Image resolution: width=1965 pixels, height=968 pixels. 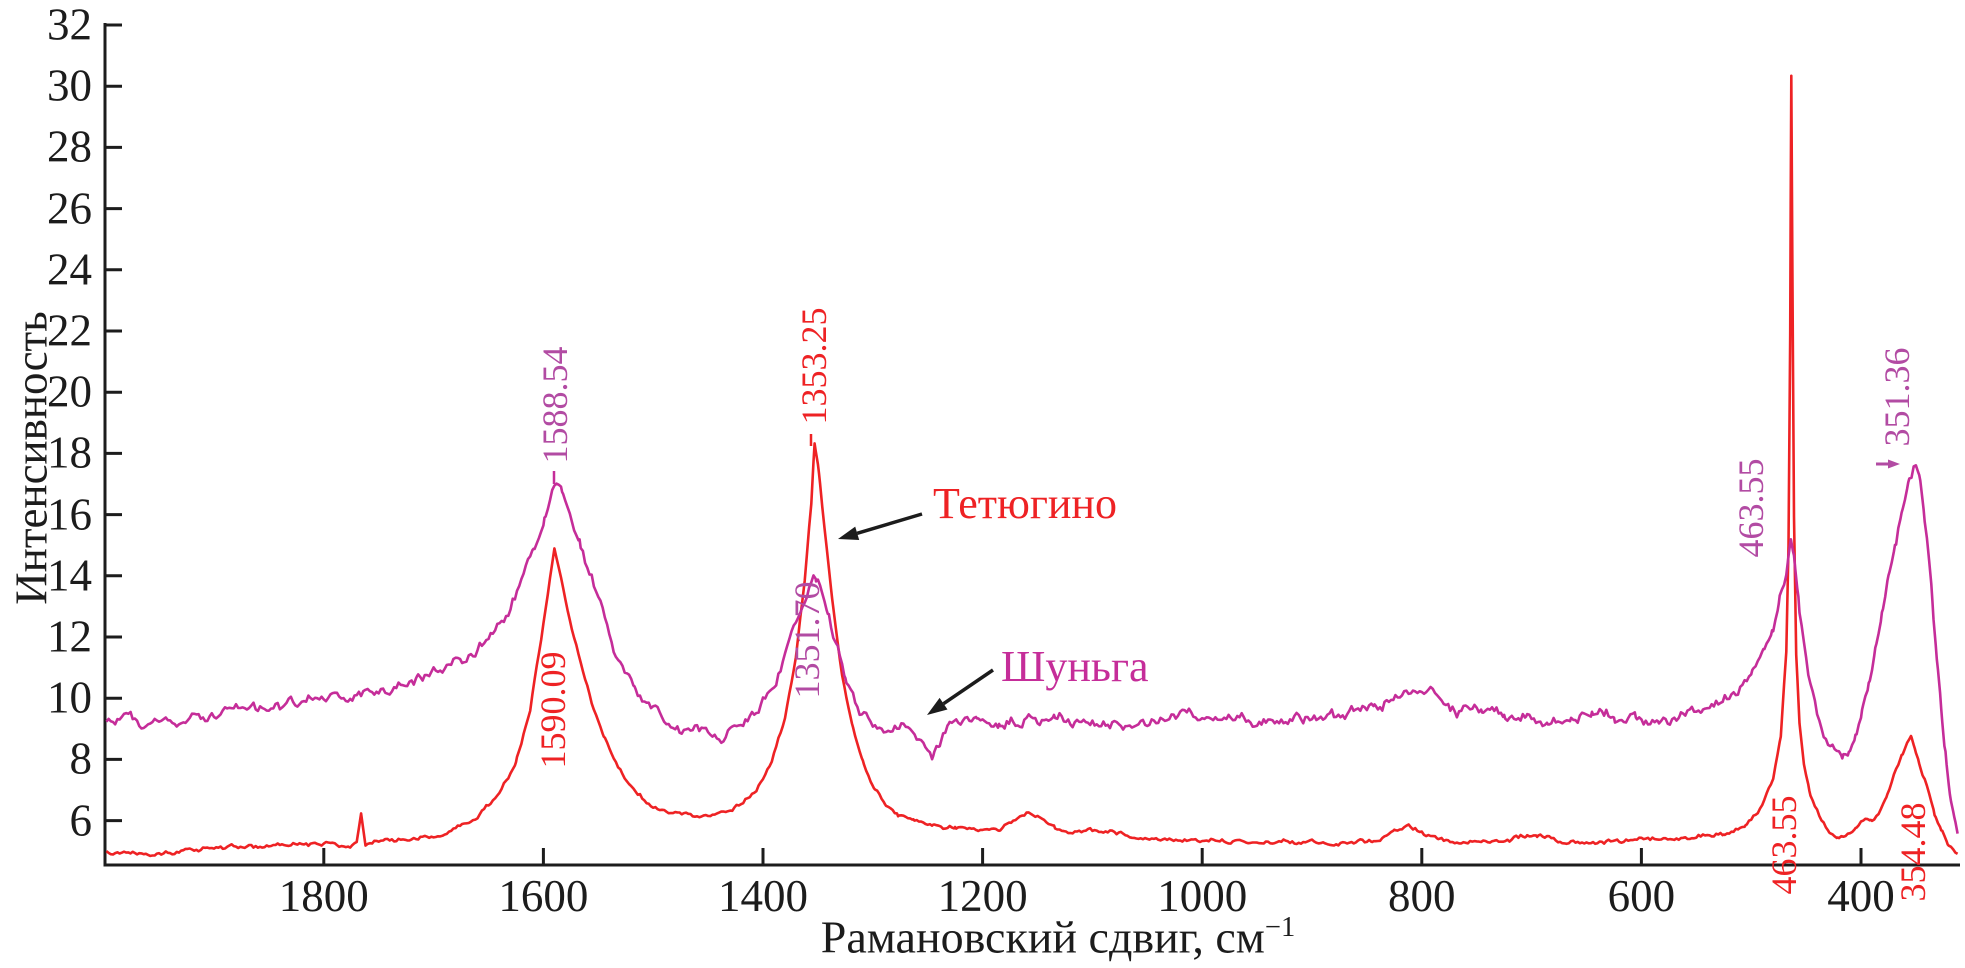 I want to click on y-tick-label: 18, so click(x=69, y=452).